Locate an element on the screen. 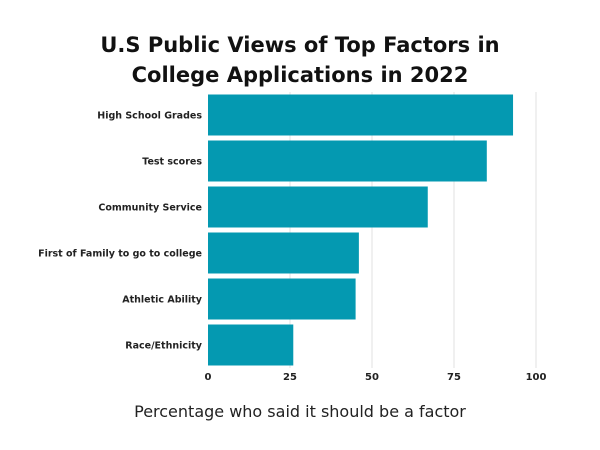 This screenshot has width=600, height=450. category-label: Test scores is located at coordinates (172, 162).